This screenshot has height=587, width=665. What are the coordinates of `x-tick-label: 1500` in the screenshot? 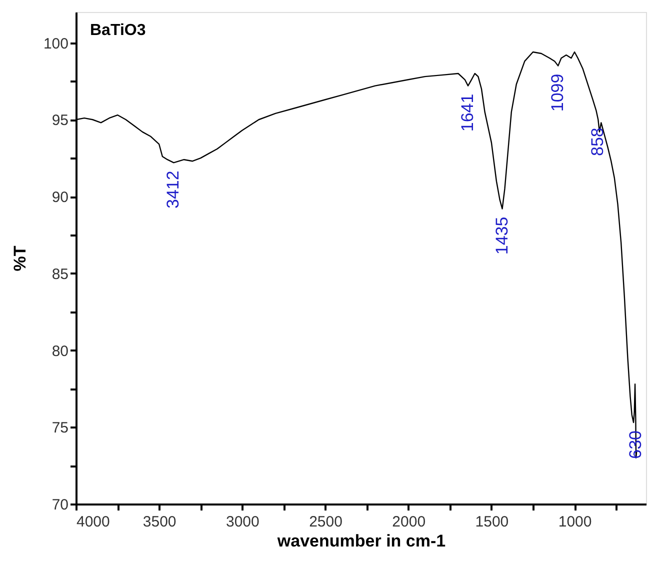 It's located at (492, 522).